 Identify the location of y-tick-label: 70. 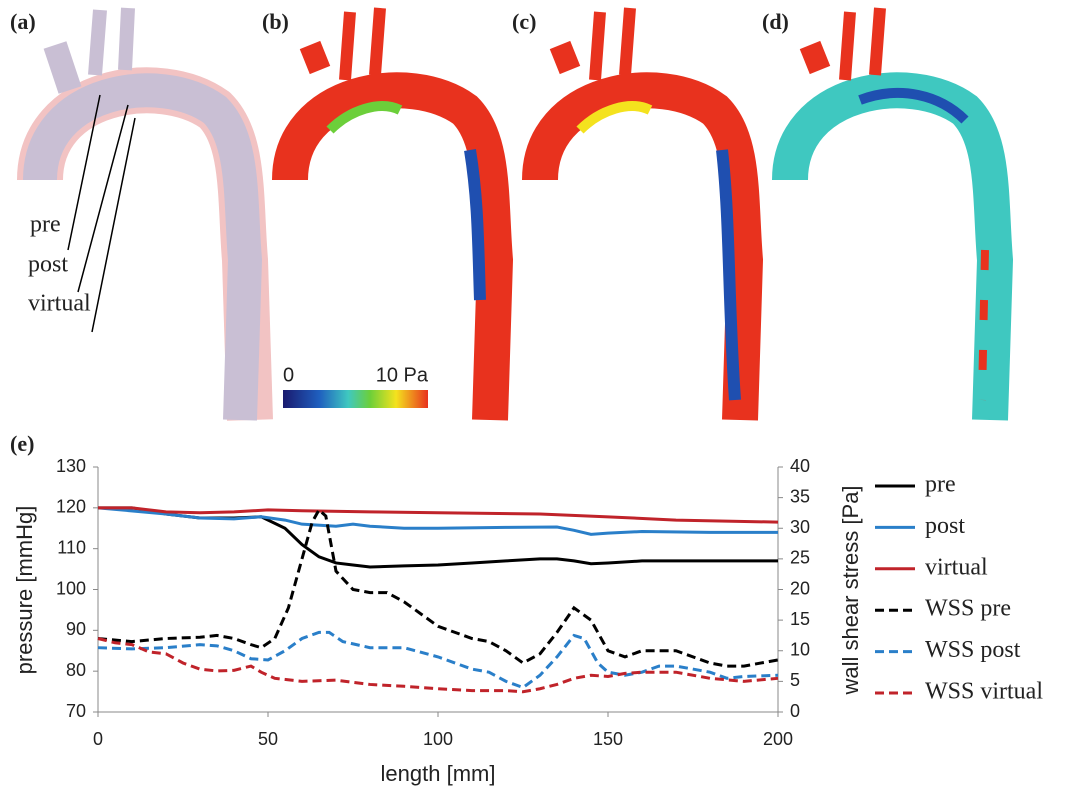
(76, 711).